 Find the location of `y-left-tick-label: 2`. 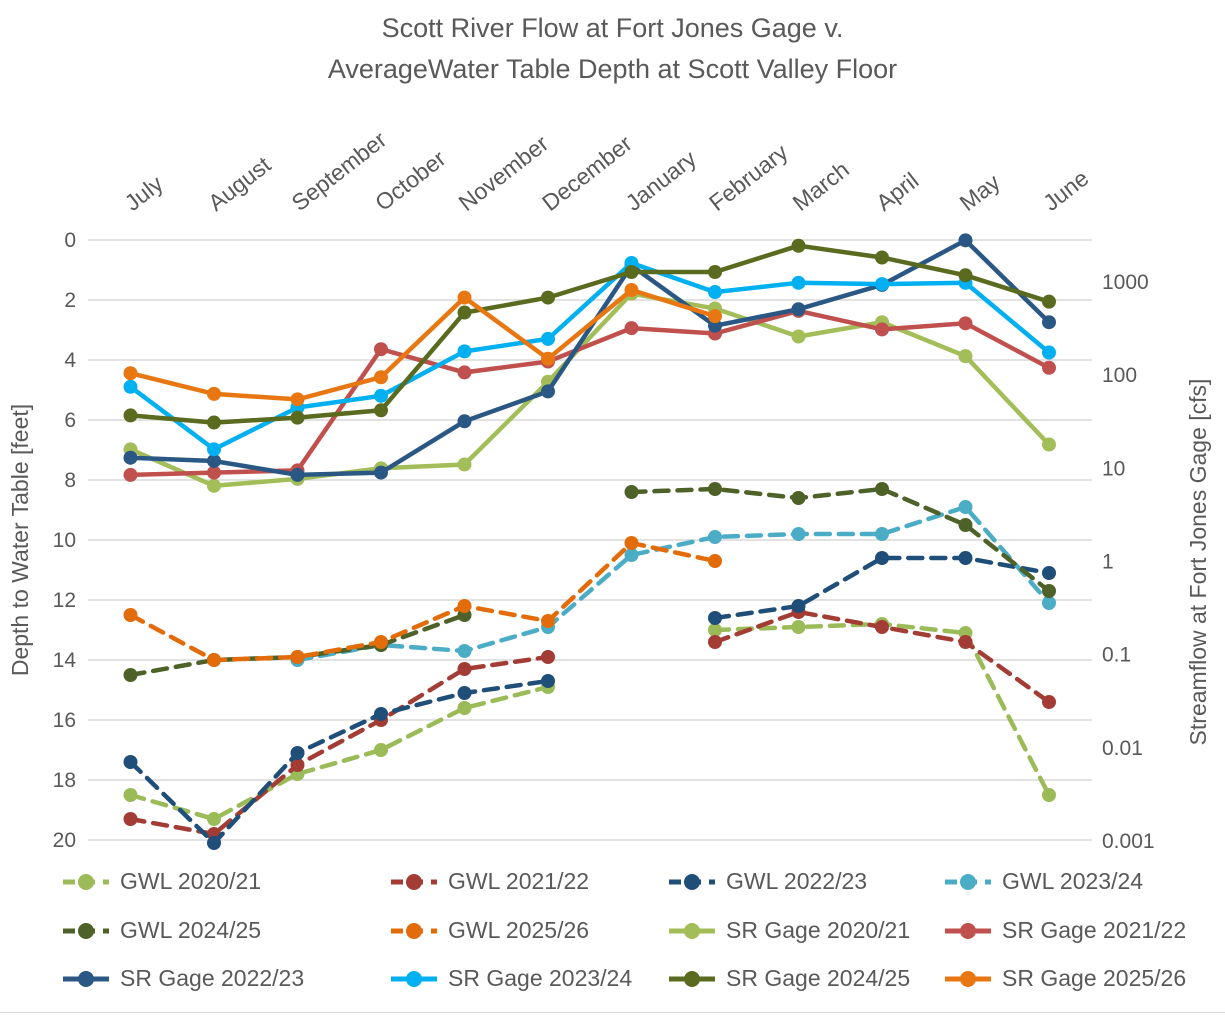

y-left-tick-label: 2 is located at coordinates (70, 300).